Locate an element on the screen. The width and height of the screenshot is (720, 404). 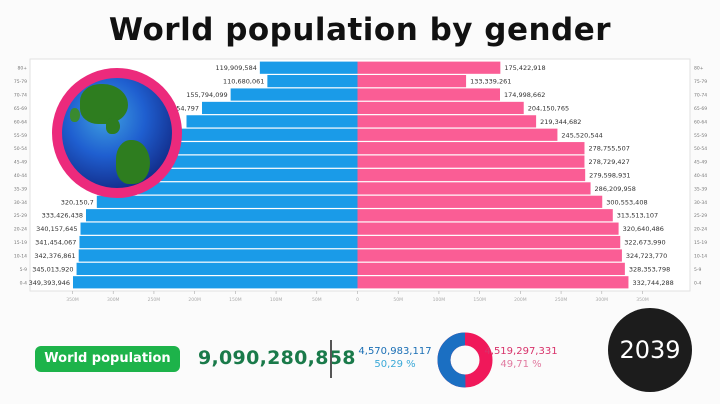
age-label-right-0-4: 0-4 is located at coordinates (697, 283).